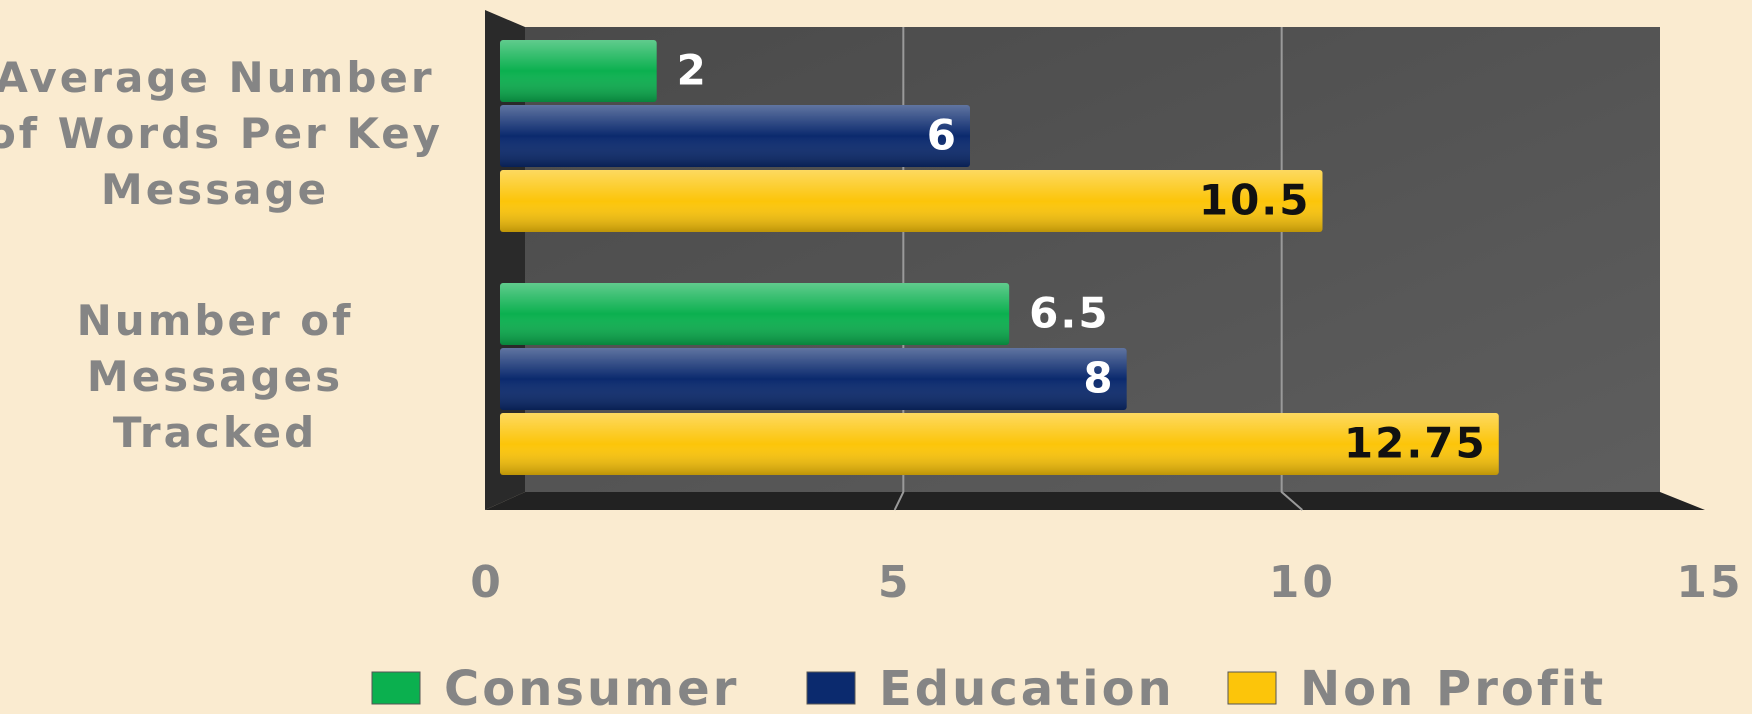  Describe the element at coordinates (692, 70) in the screenshot. I see `value-label: 2` at that location.